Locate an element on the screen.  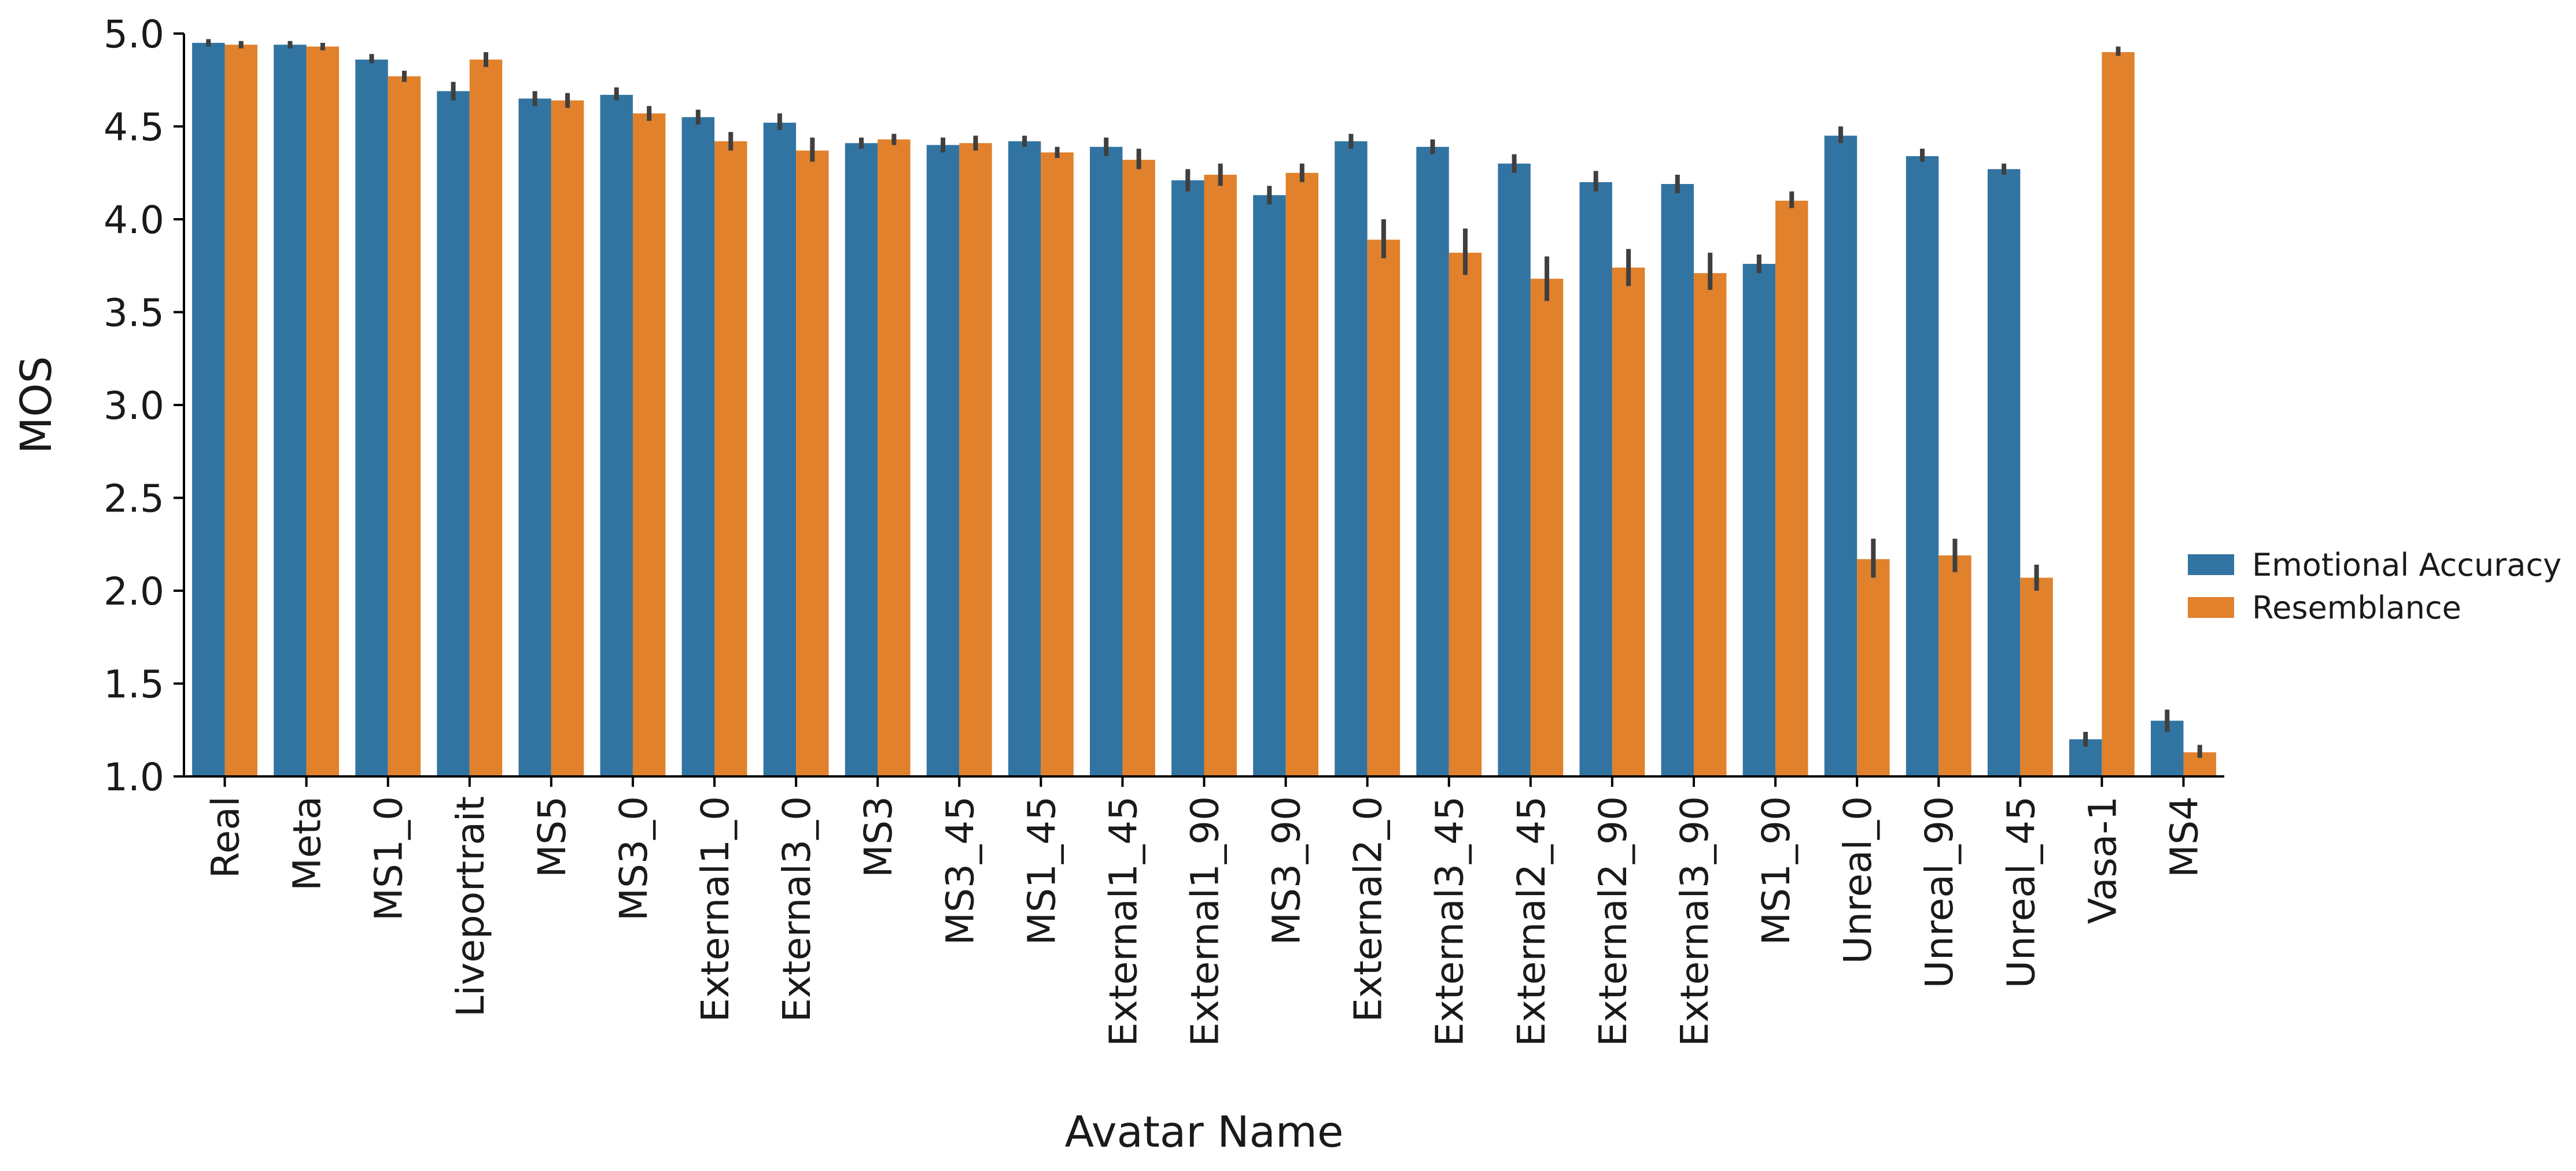
legend: Emotional Accuracy Resemblance is located at coordinates (2375, 586).